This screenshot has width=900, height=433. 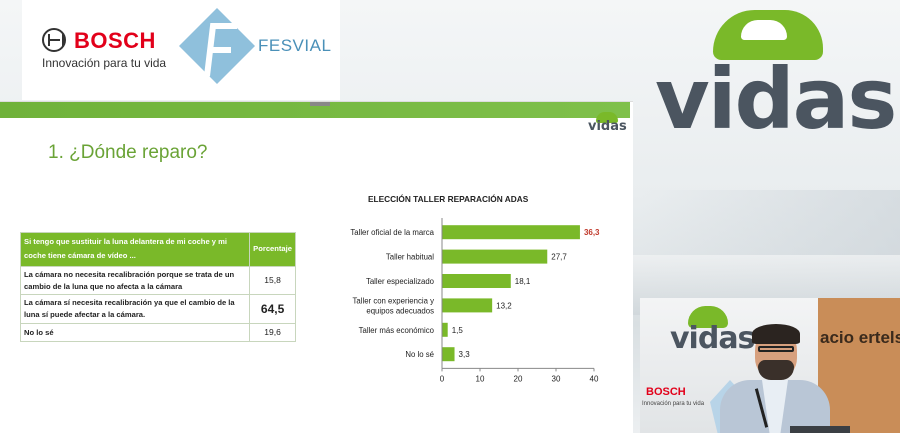 What do you see at coordinates (666, 392) in the screenshot?
I see `inset-bosch-text: BOSCH` at bounding box center [666, 392].